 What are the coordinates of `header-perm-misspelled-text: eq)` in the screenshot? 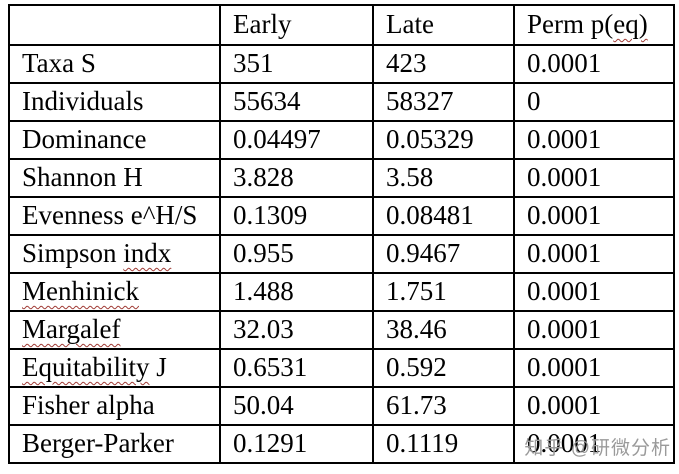 It's located at (630, 24).